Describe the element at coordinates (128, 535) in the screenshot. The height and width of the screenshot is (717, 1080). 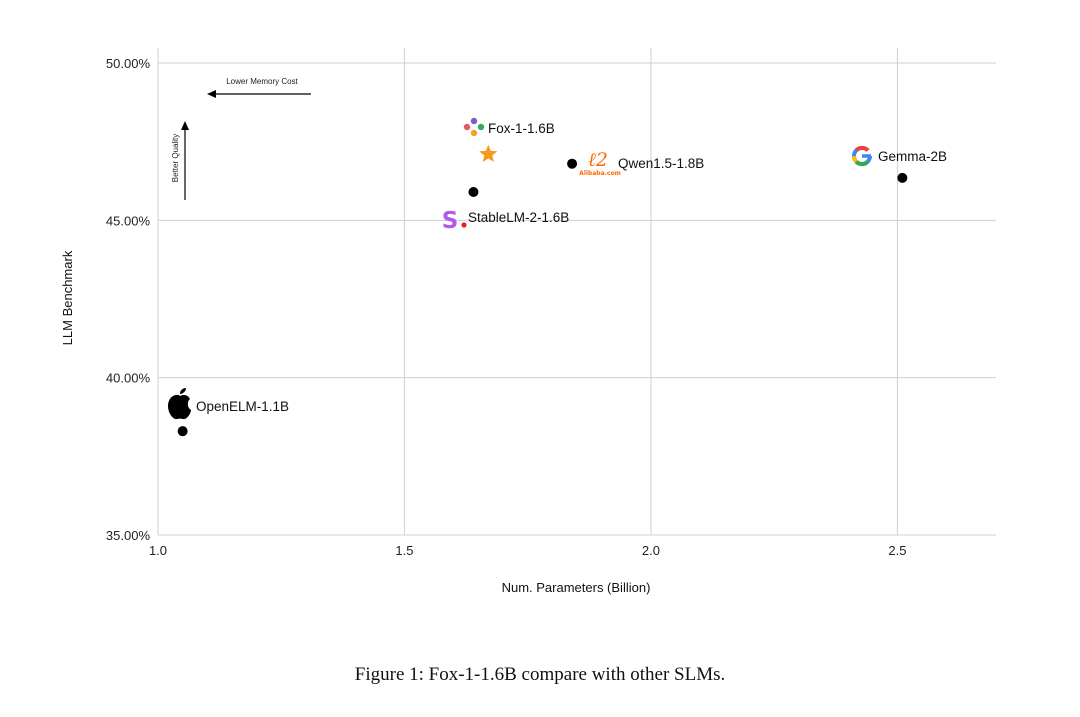
I see `y-tick-label: 35.00%` at that location.